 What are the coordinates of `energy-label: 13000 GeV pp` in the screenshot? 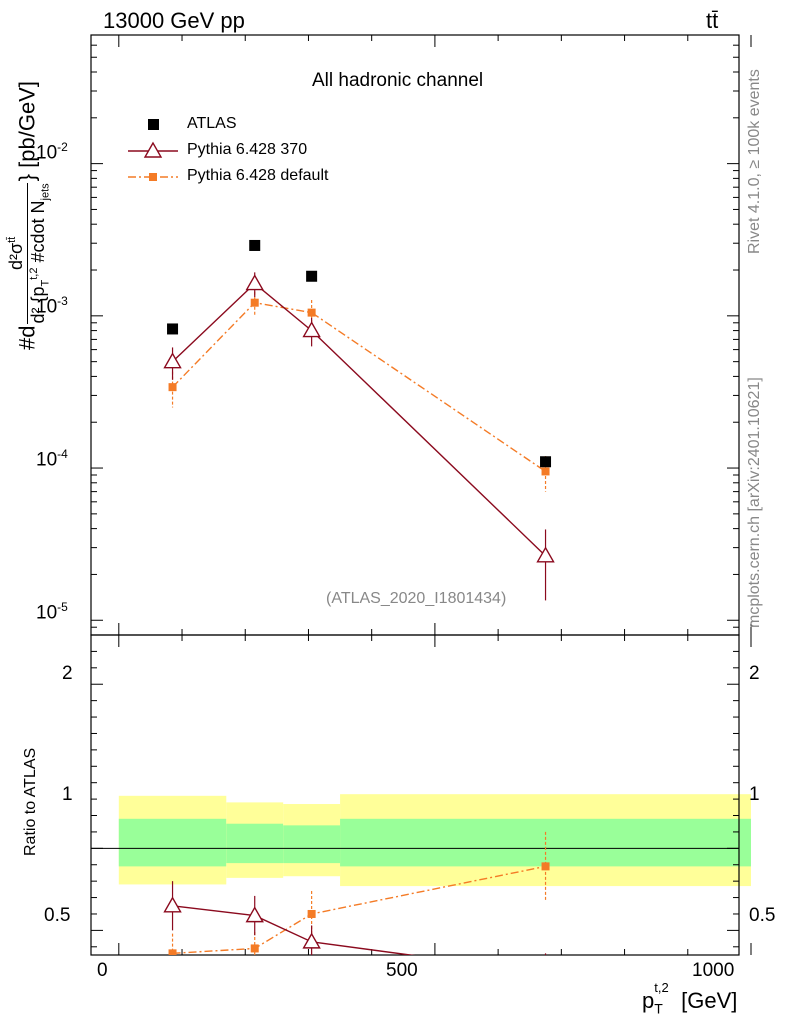 It's located at (174, 20).